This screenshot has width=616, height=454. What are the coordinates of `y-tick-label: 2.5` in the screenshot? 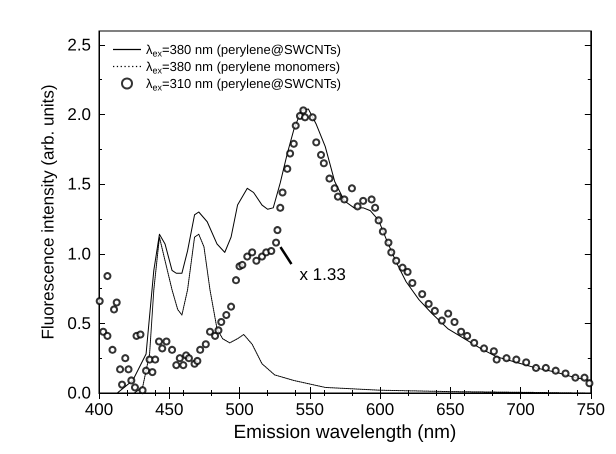 It's located at (79, 44).